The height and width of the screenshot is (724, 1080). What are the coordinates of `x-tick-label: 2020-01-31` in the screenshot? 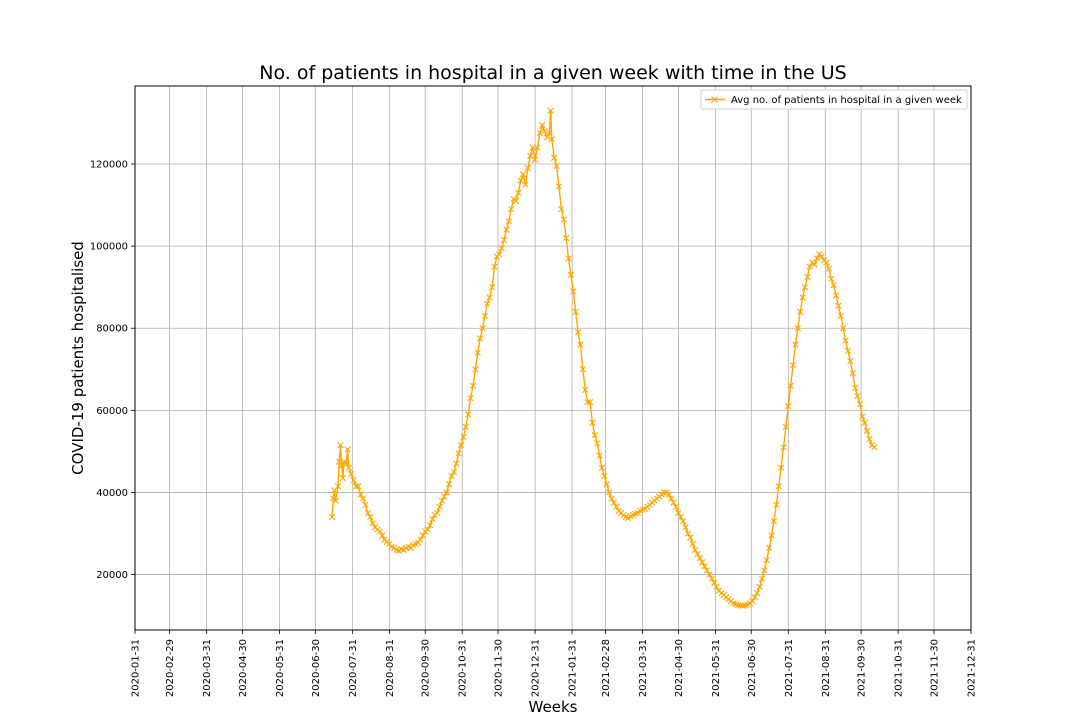 It's located at (136, 668).